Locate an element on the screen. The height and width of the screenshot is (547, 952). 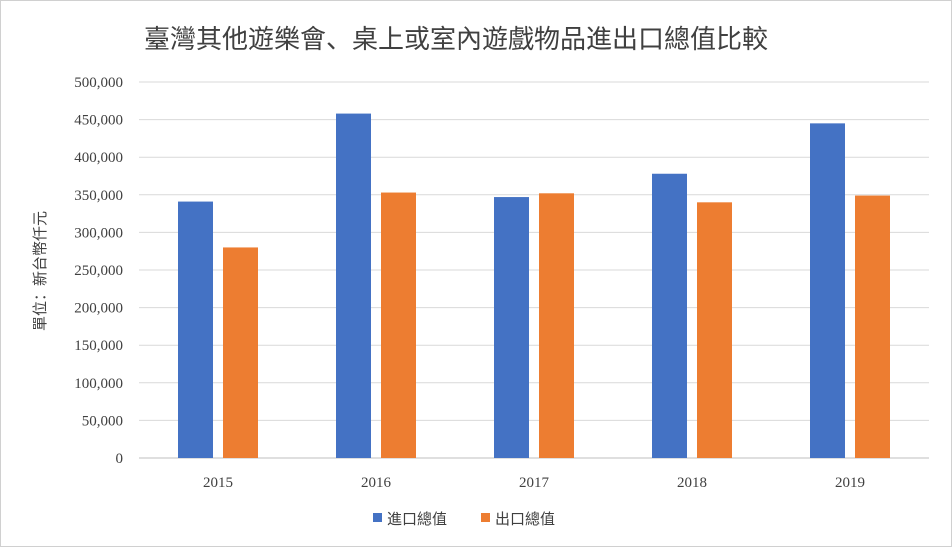
y-tick-label: 300,000 is located at coordinates (98, 233).